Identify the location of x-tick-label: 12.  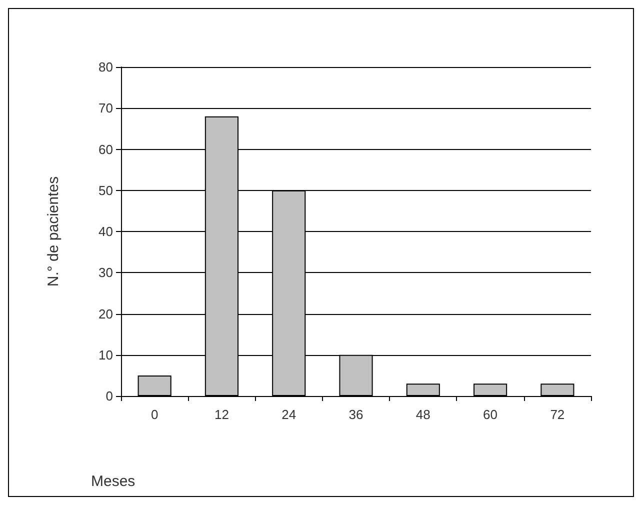
(221, 414).